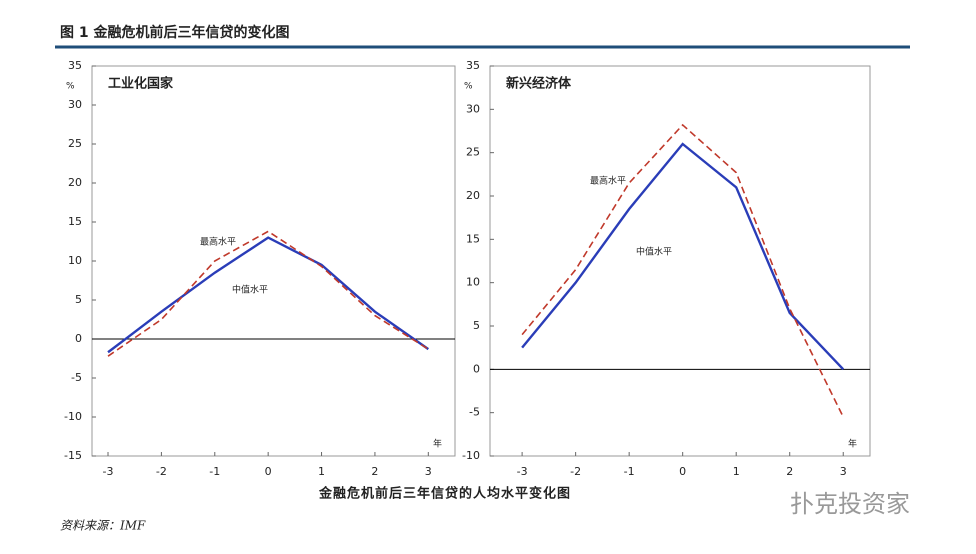 This screenshot has width=976, height=554. I want to click on panel-title: 新兴经济体, so click(539, 84).